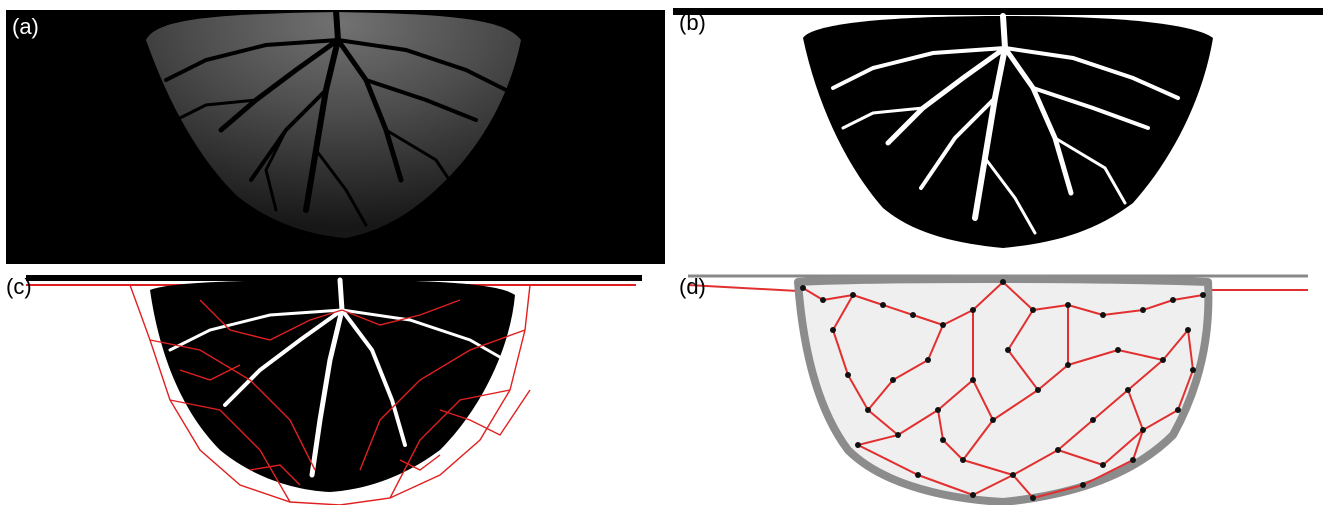 The image size is (1323, 505). I want to click on panel-b-label: (b), so click(692, 22).